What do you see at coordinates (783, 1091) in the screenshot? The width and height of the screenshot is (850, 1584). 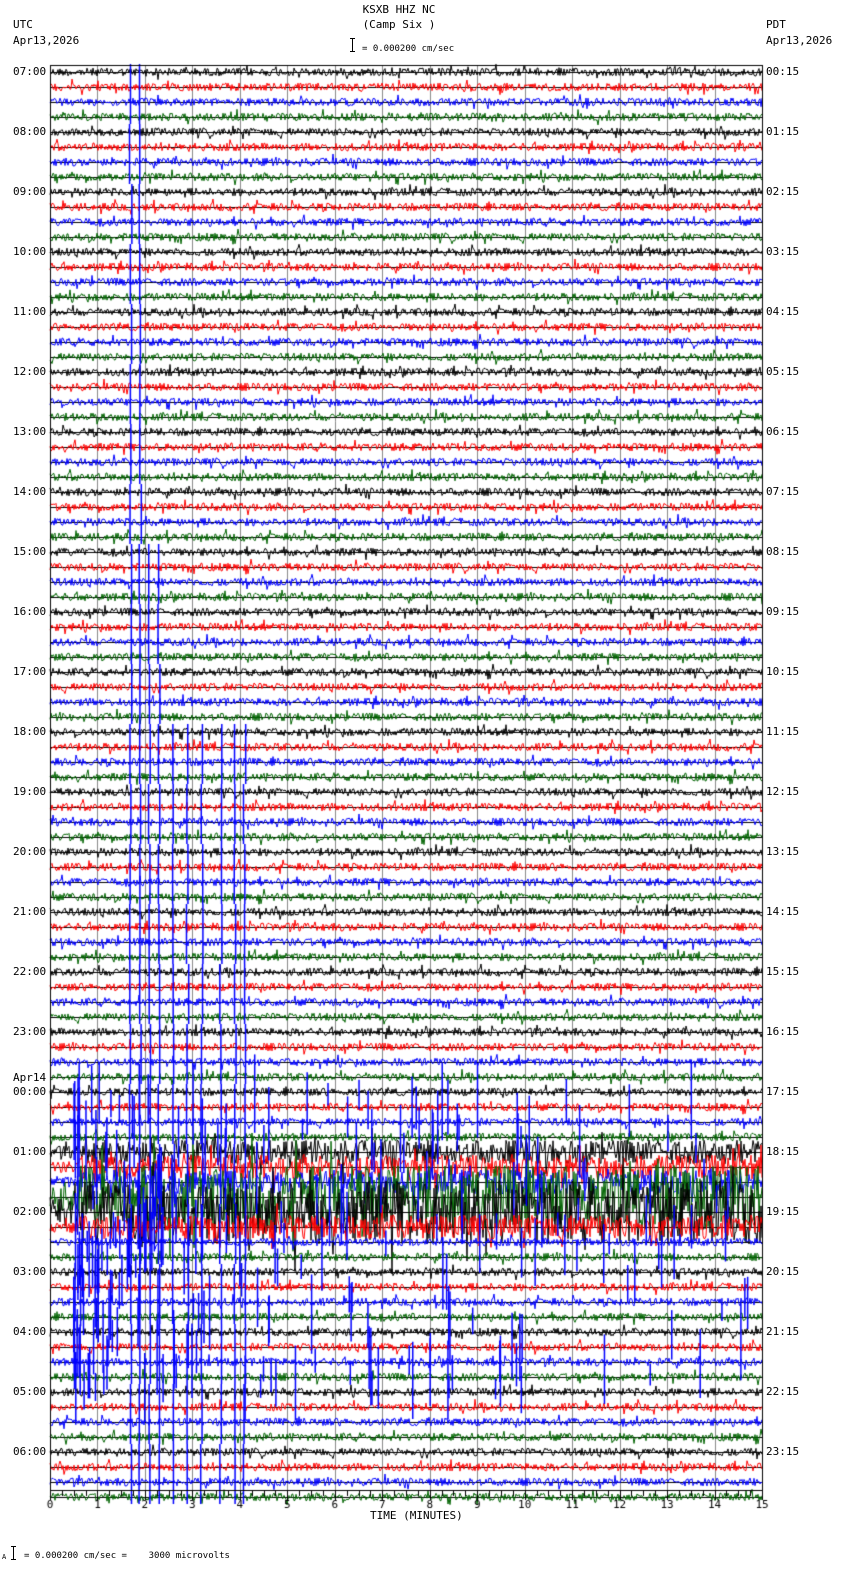 I see `pdt-hour-label: 17:15` at bounding box center [783, 1091].